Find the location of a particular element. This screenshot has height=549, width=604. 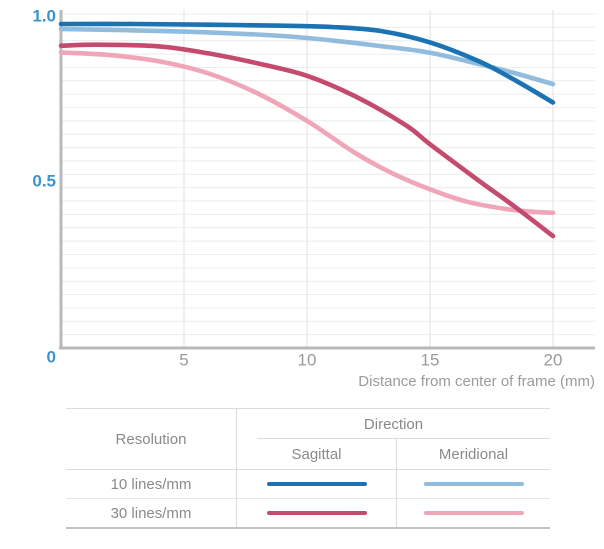

row-10lines-meridional-cell is located at coordinates (473, 483).